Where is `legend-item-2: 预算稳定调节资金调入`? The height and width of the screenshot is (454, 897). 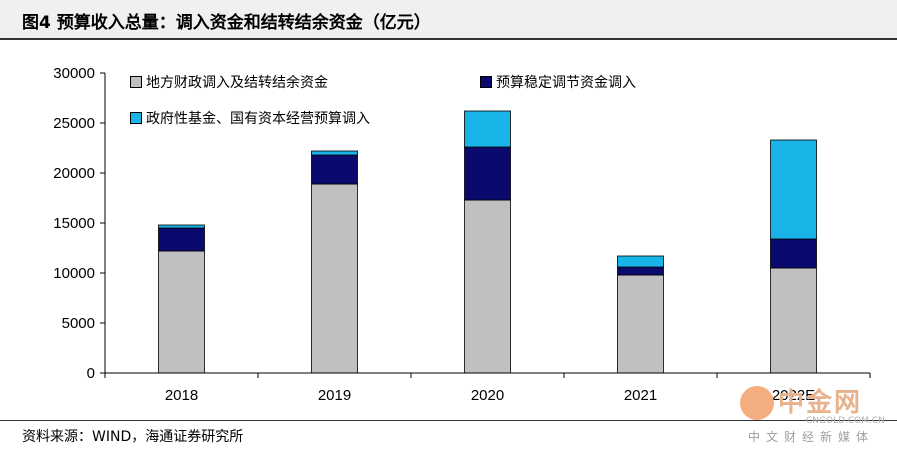 legend-item-2: 预算稳定调节资金调入 is located at coordinates (558, 82).